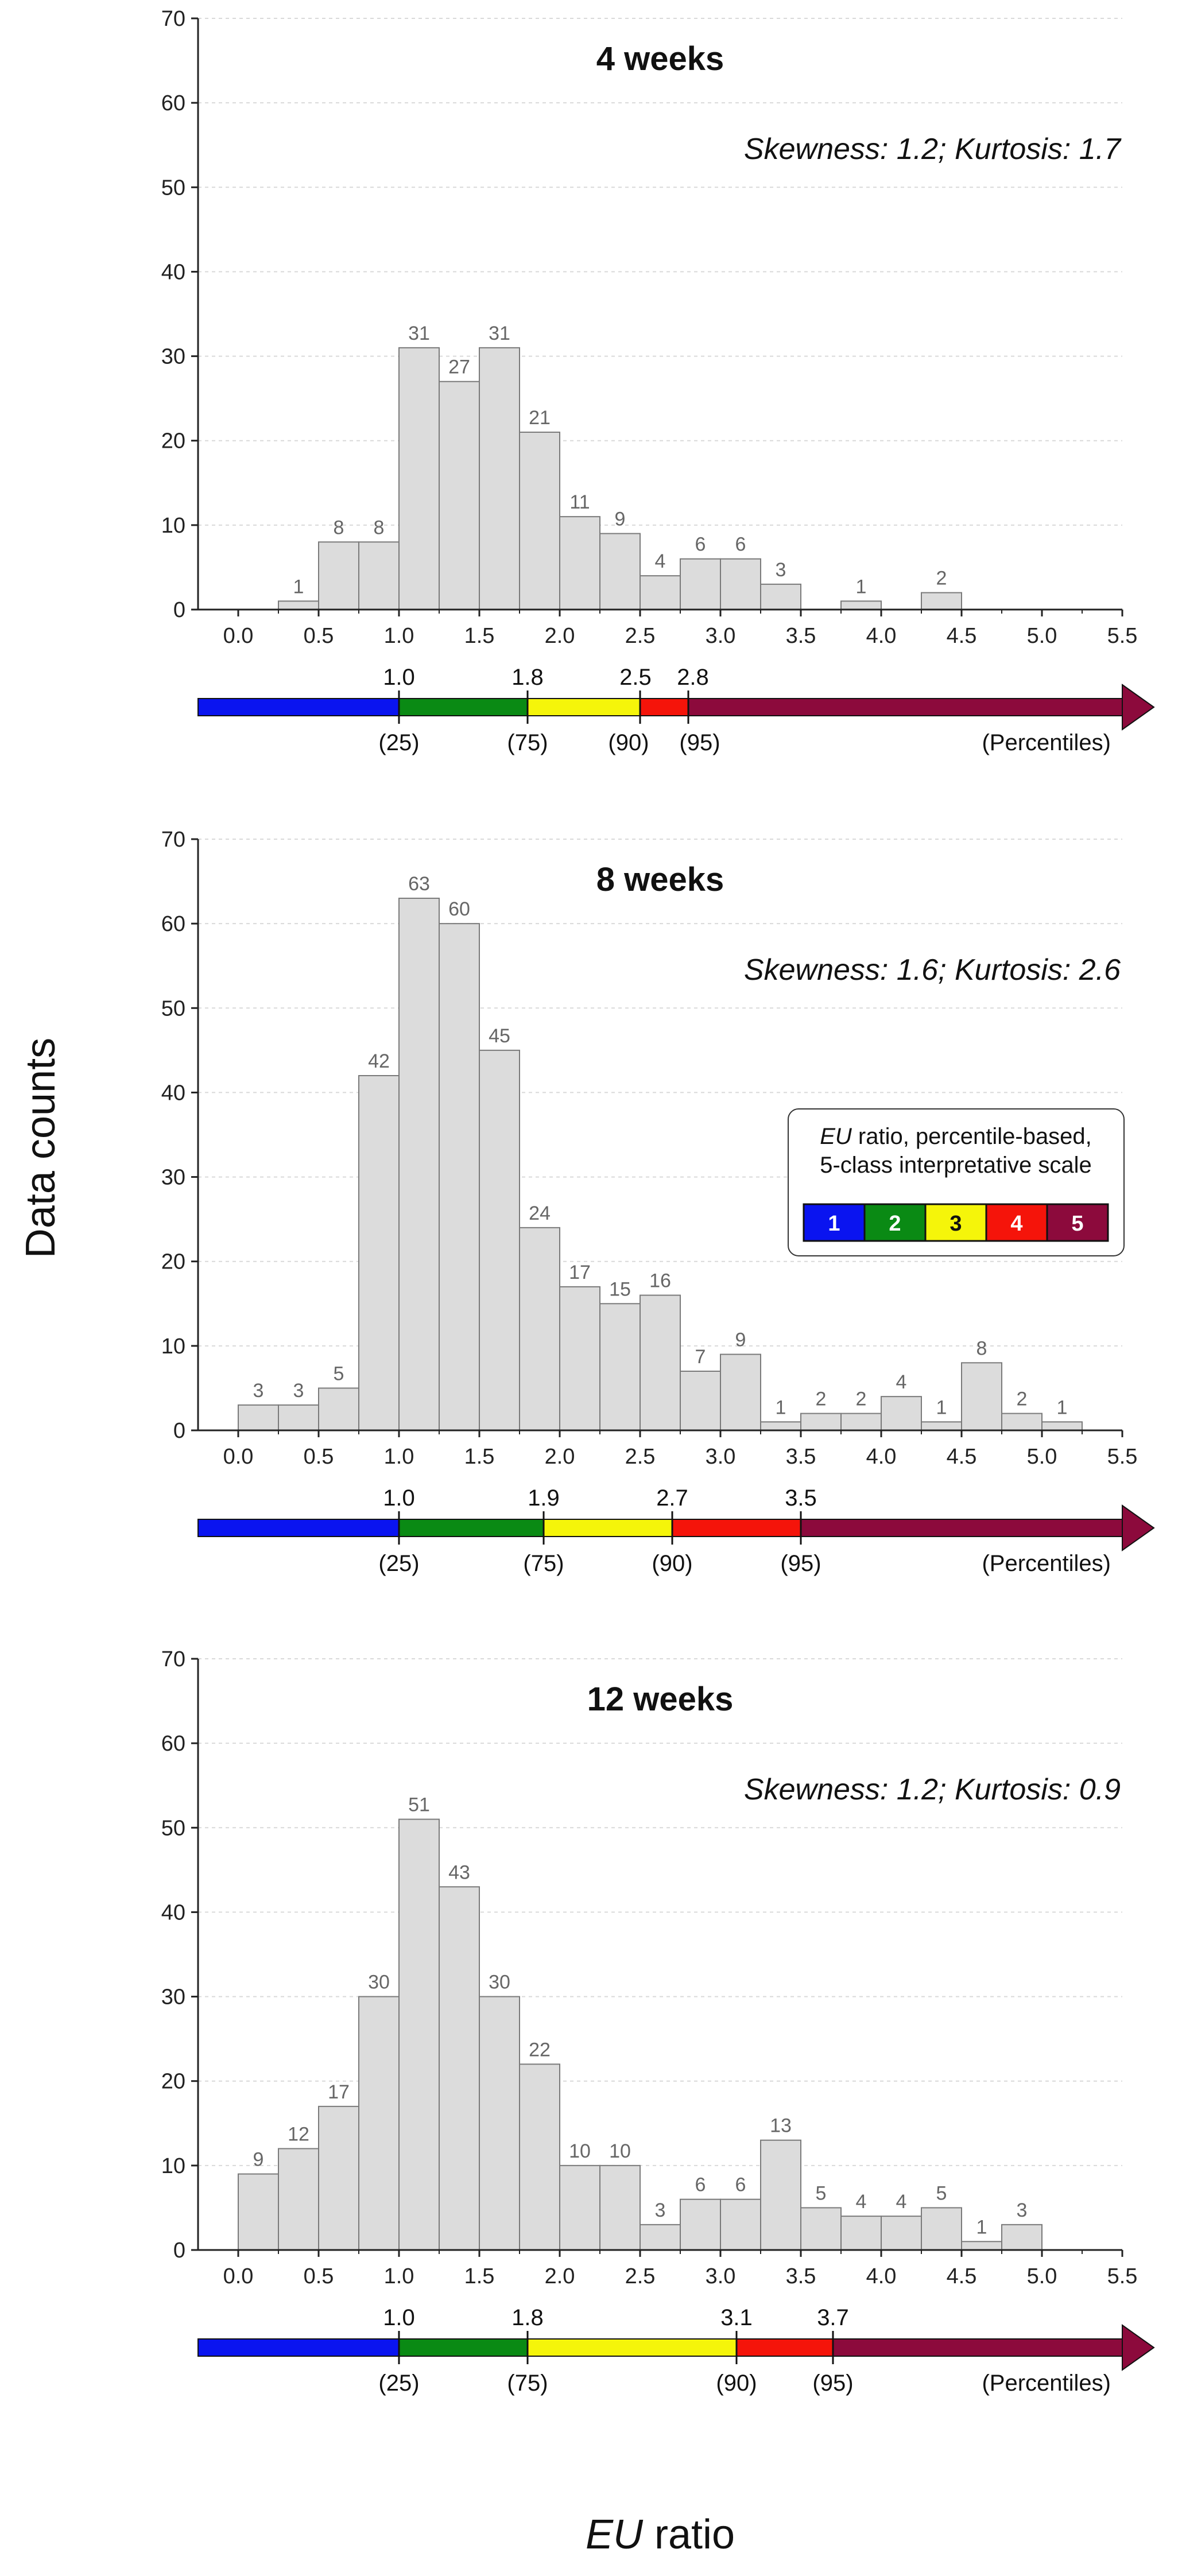  What do you see at coordinates (736, 2383) in the screenshot?
I see `scale-percentile-label: (90)` at bounding box center [736, 2383].